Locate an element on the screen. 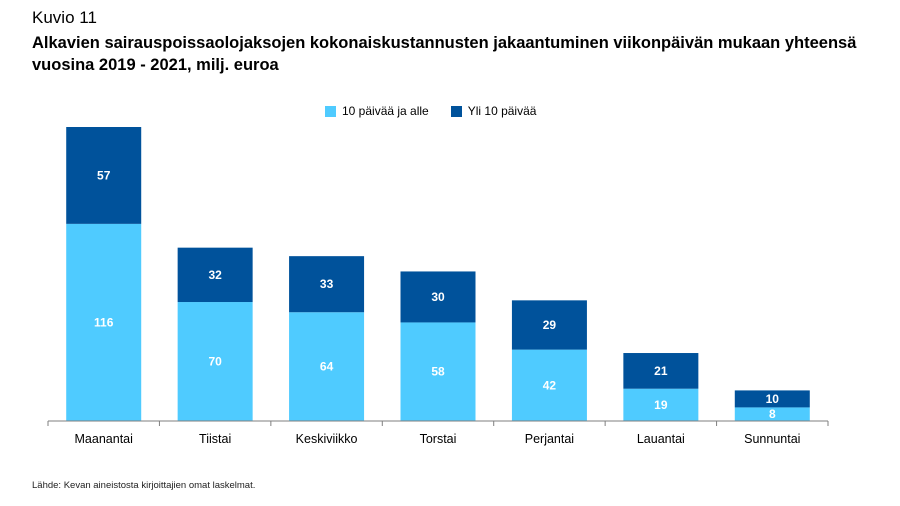 This screenshot has height=506, width=900. x-tick-label-4: Perjantai is located at coordinates (549, 439).